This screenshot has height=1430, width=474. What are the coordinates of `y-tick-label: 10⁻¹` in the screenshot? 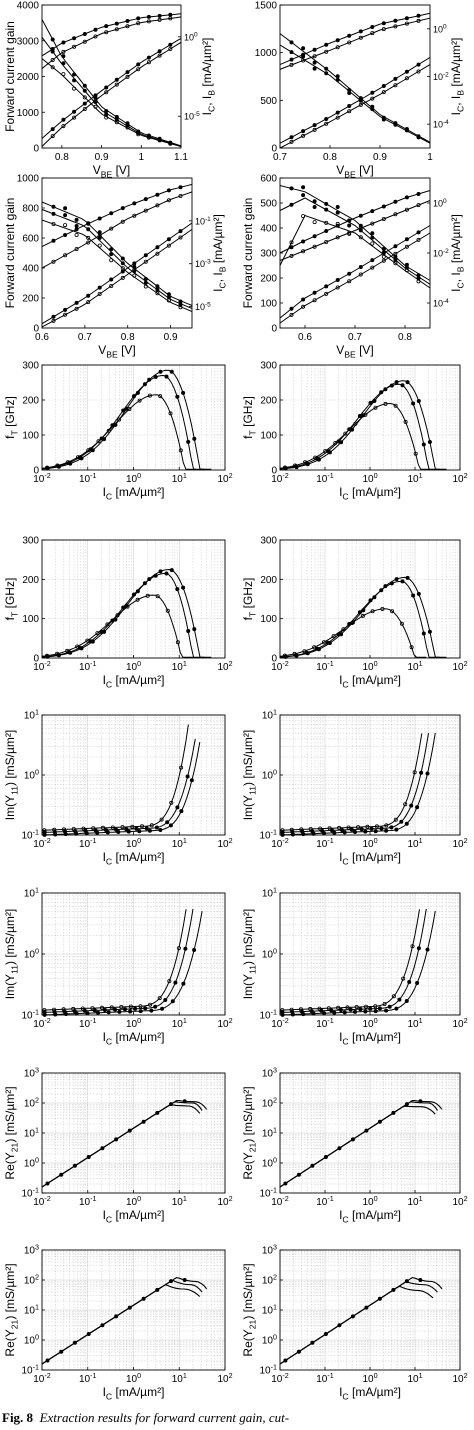 It's located at (268, 1370).